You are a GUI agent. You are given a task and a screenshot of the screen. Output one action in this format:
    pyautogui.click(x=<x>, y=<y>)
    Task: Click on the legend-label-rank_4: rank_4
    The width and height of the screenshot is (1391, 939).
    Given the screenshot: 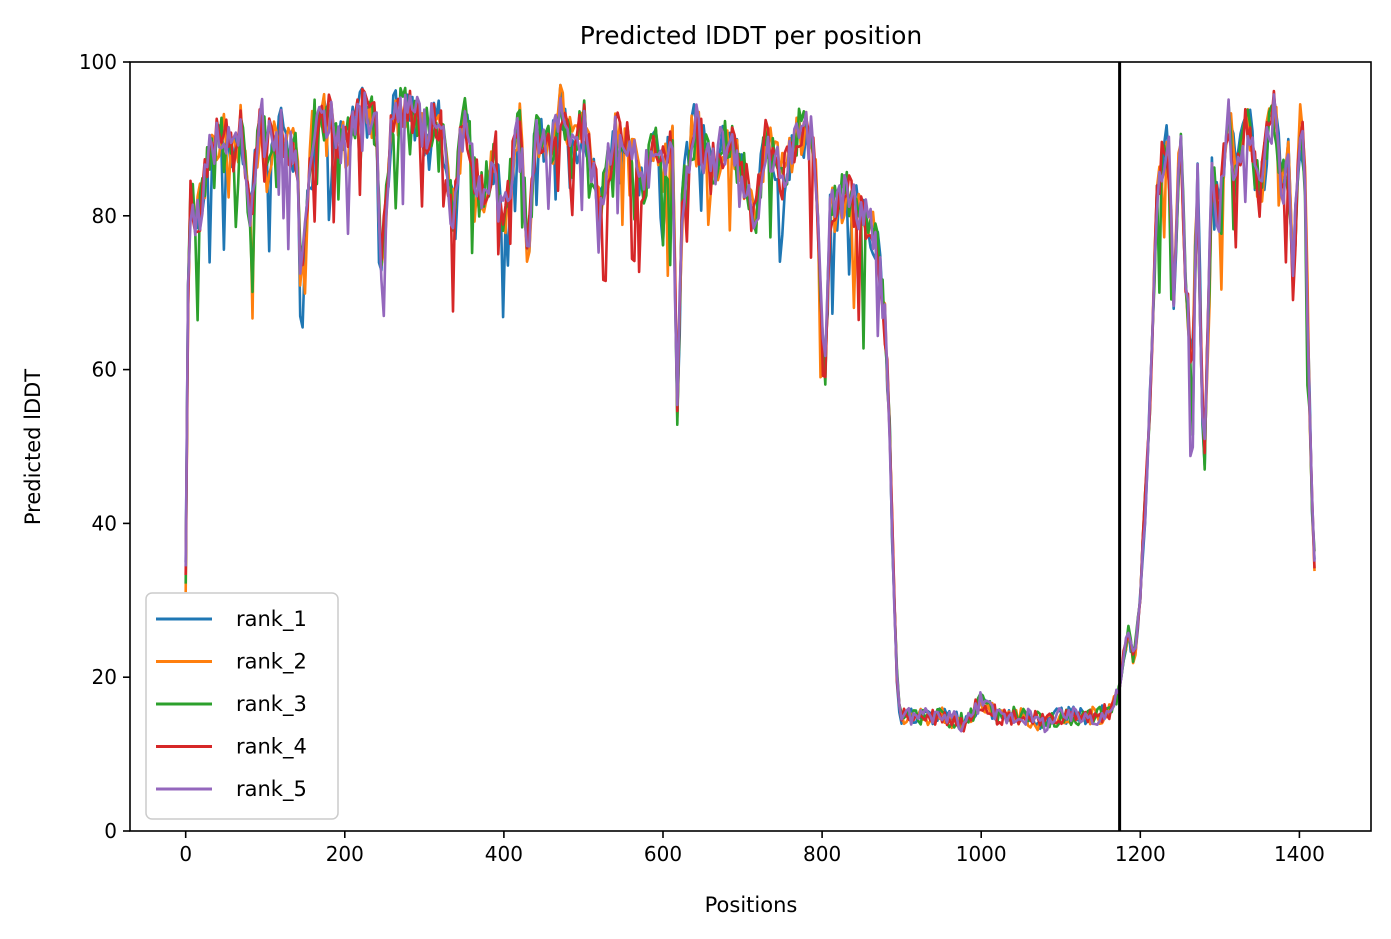 What is the action you would take?
    pyautogui.click(x=271, y=747)
    